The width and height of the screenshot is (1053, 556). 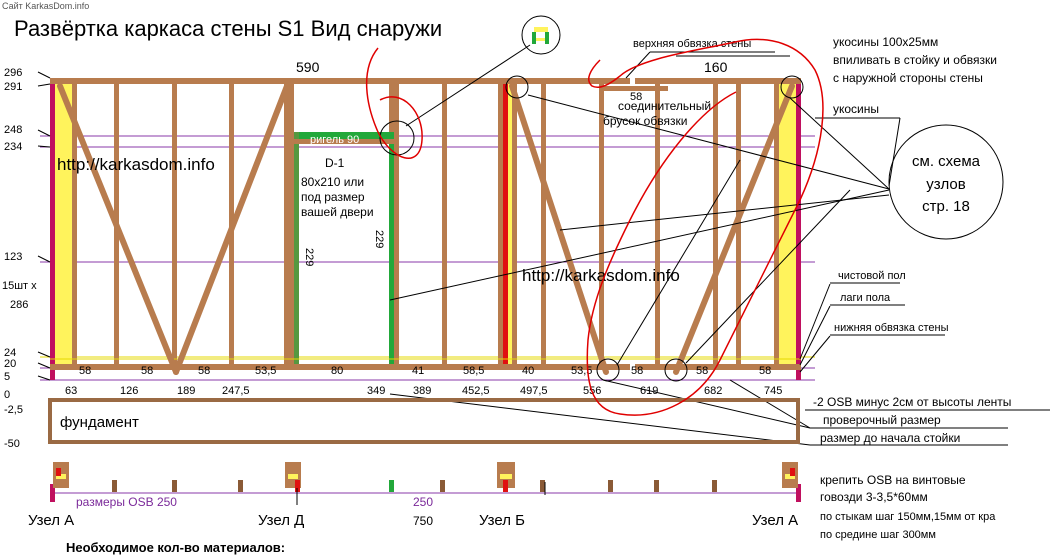 I want to click on dim-top-58: 58, so click(x=636, y=97).